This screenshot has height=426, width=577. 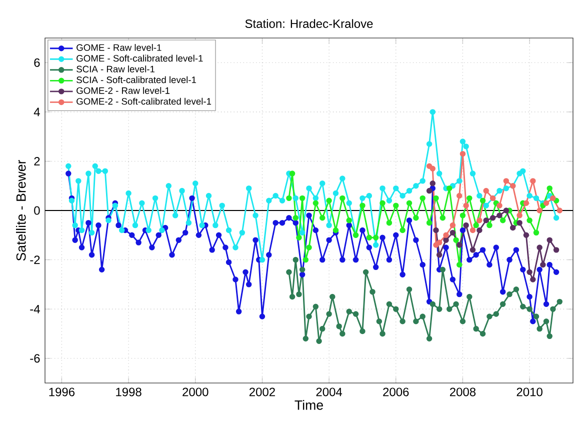 I want to click on legend-label: SCIA - Raw level-1, so click(x=115, y=69).